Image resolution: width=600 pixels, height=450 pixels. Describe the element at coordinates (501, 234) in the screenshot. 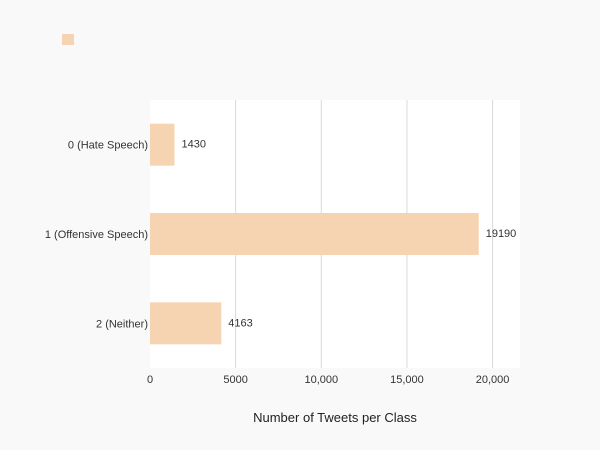

I see `data-label: 19190` at that location.